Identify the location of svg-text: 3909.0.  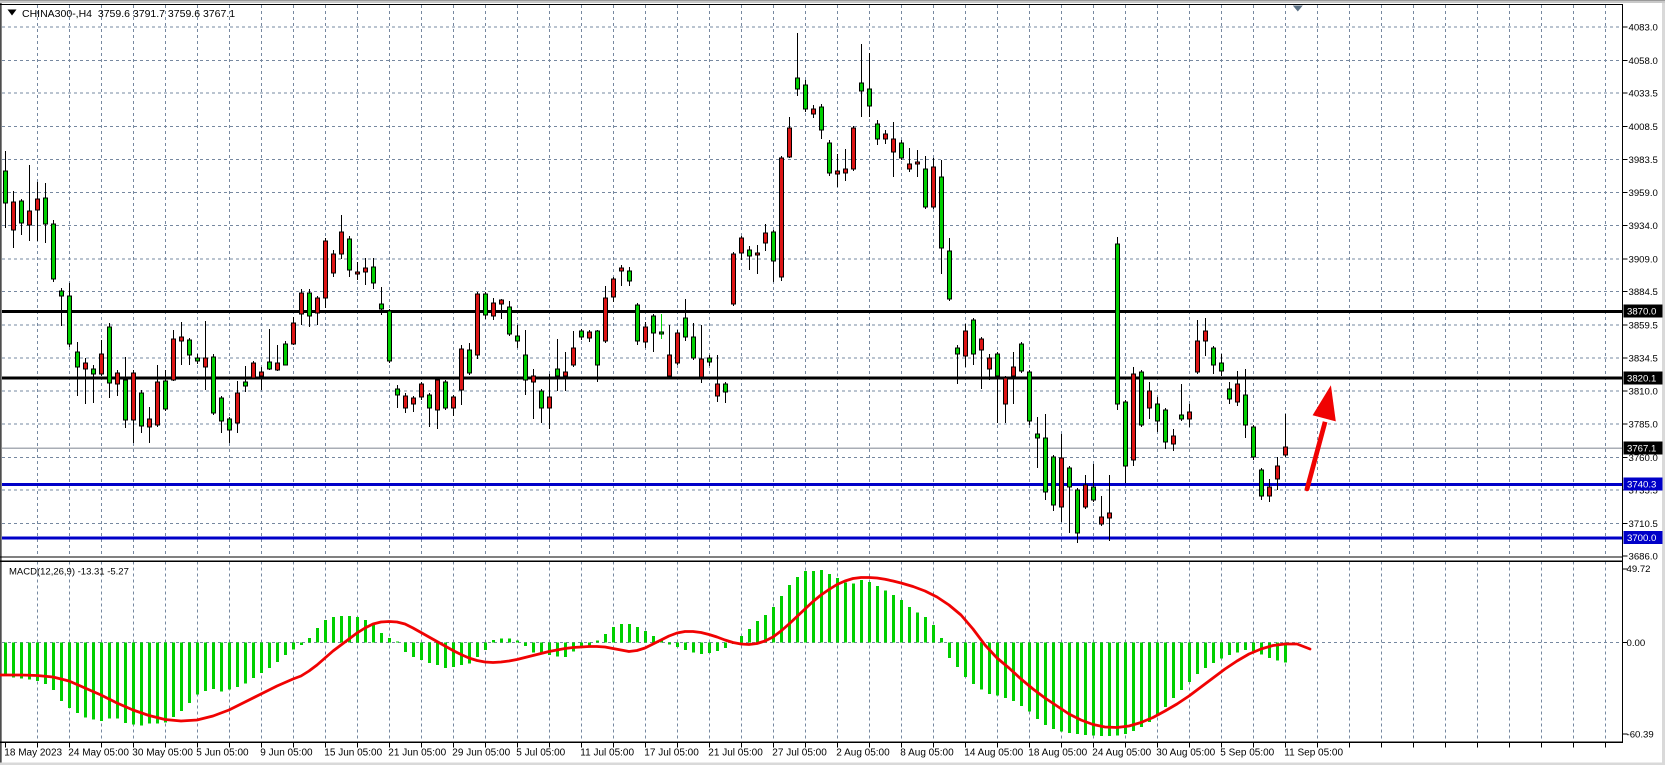
(1643, 259).